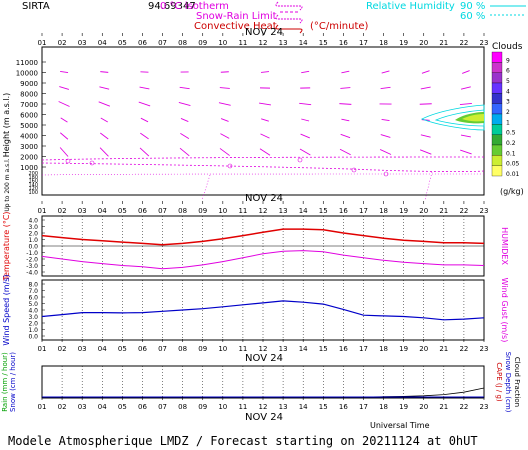 This screenshot has height=450, width=528. I want to click on clouds-legend-label: 0.5, so click(511, 133).